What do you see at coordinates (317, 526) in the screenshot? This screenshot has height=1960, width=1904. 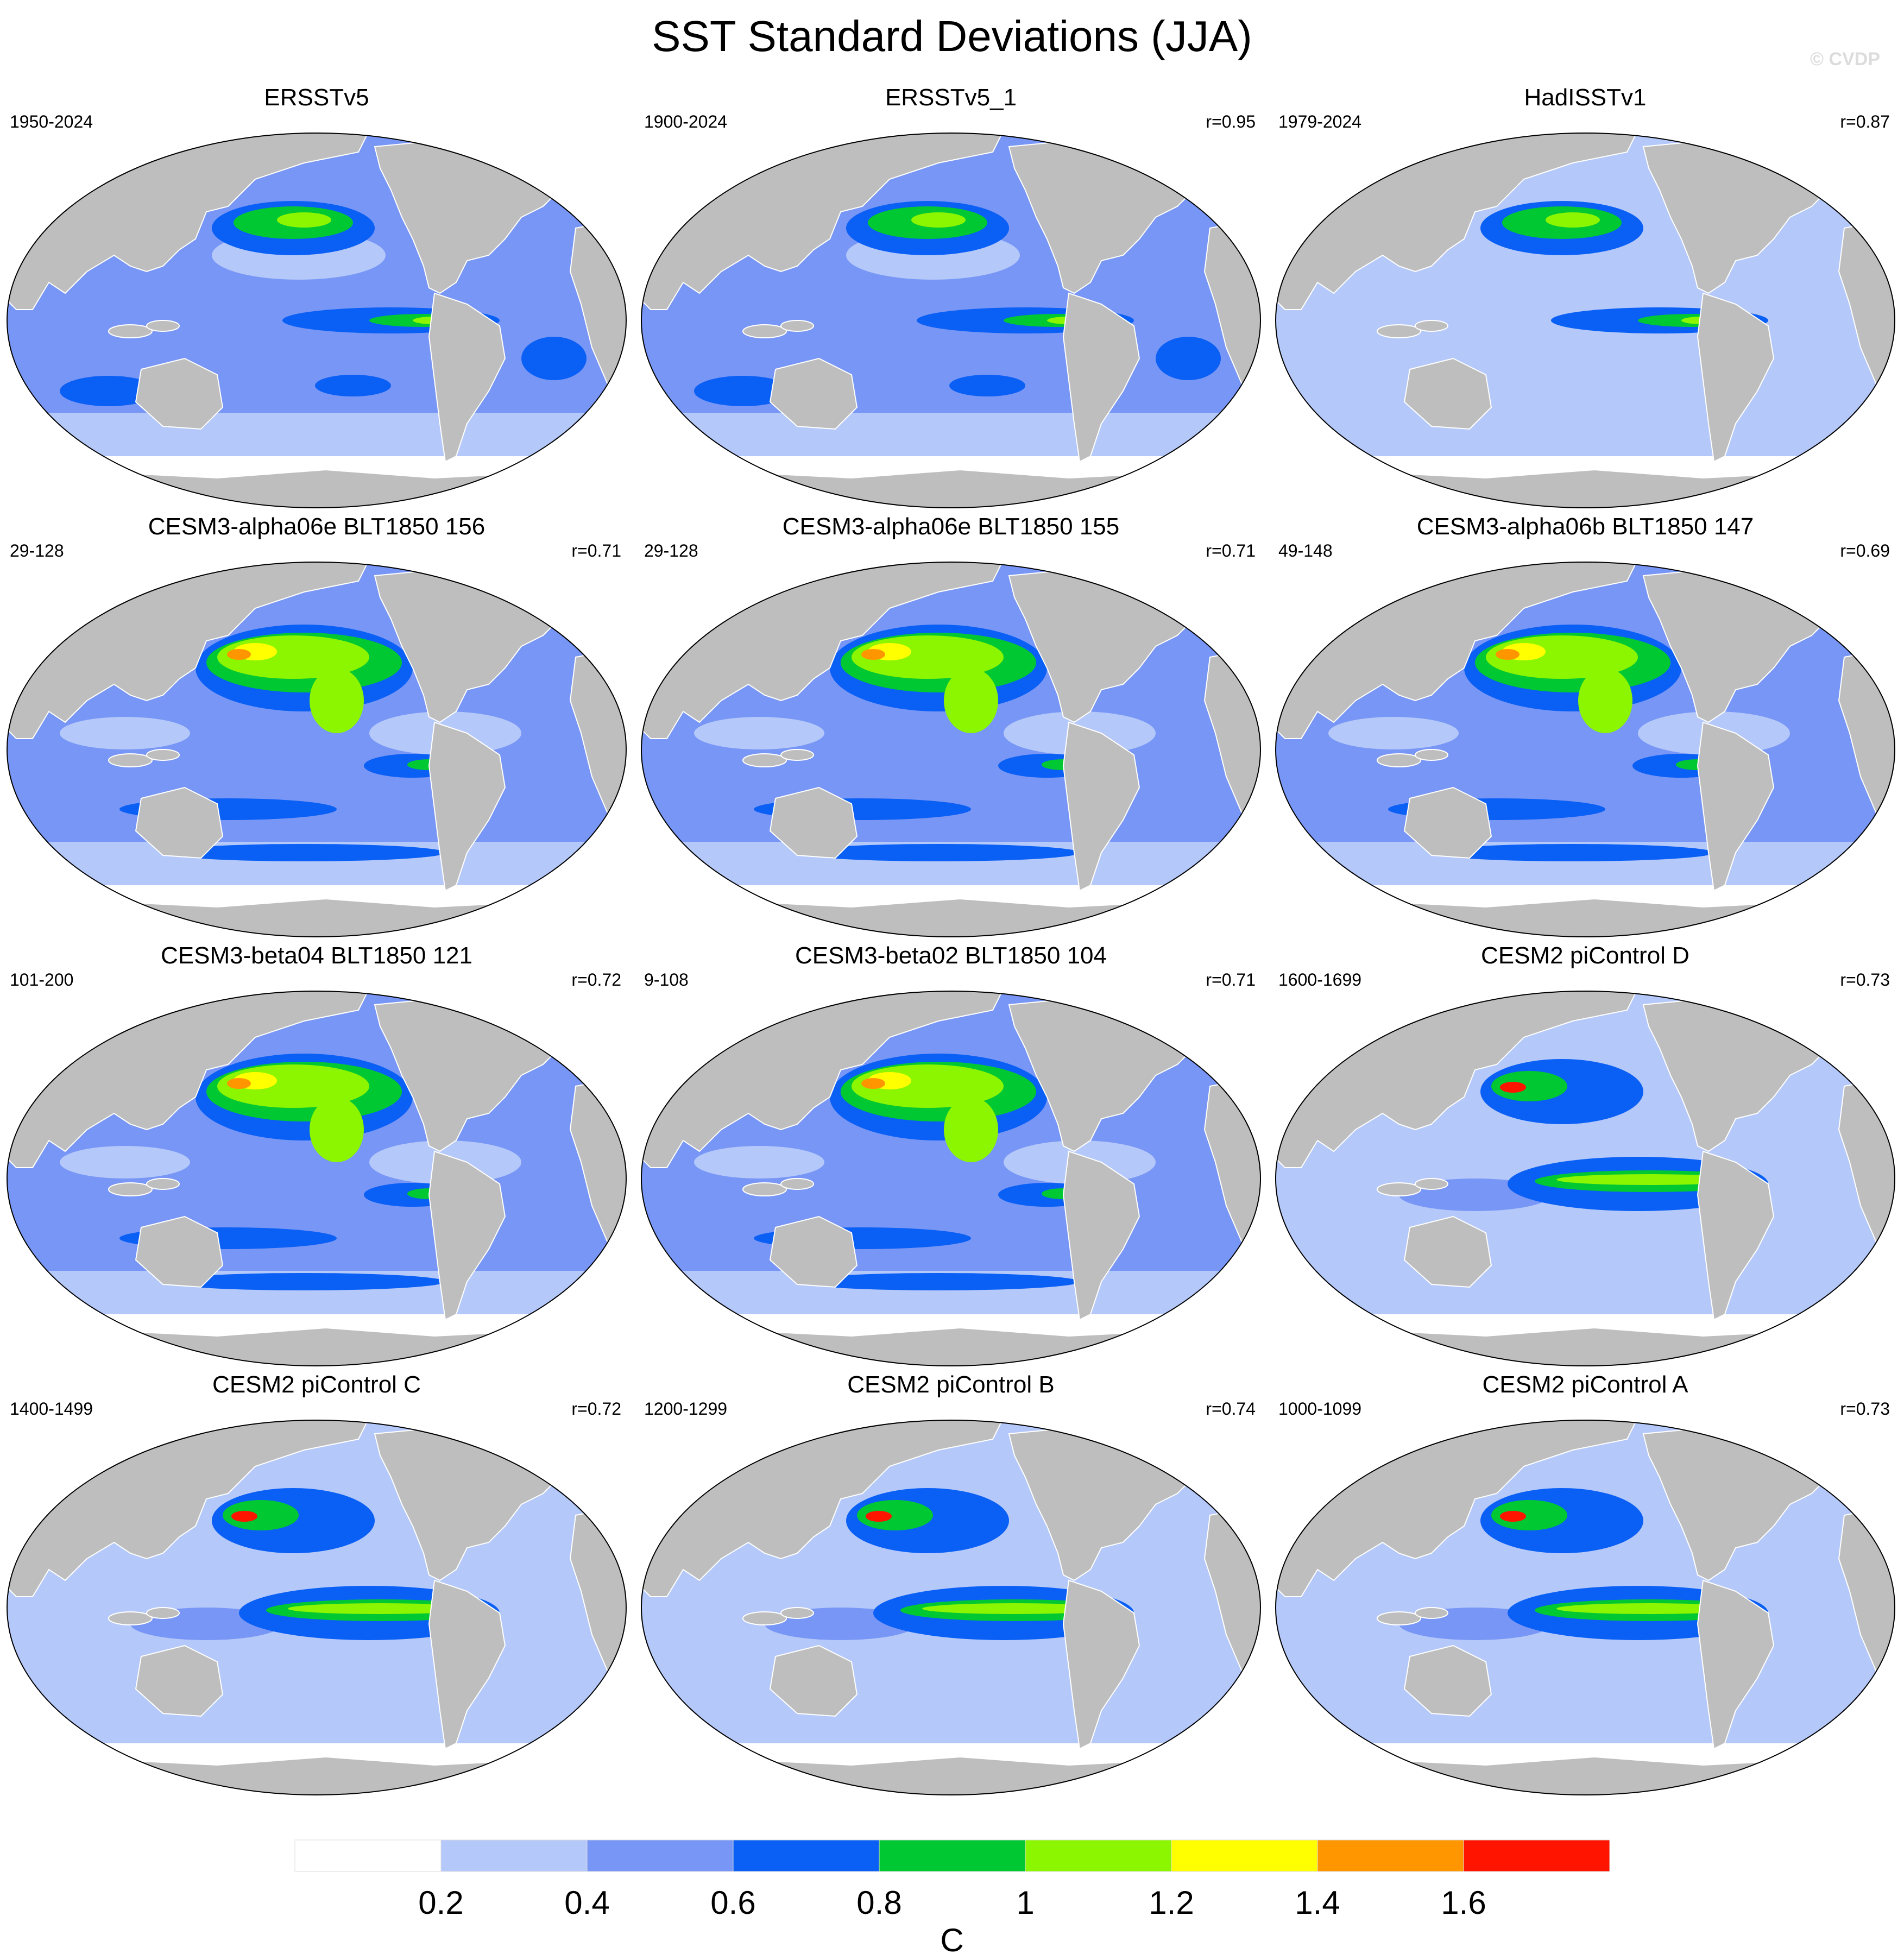 I see `panel-title: CESM3-alpha06e BLT1850 156` at bounding box center [317, 526].